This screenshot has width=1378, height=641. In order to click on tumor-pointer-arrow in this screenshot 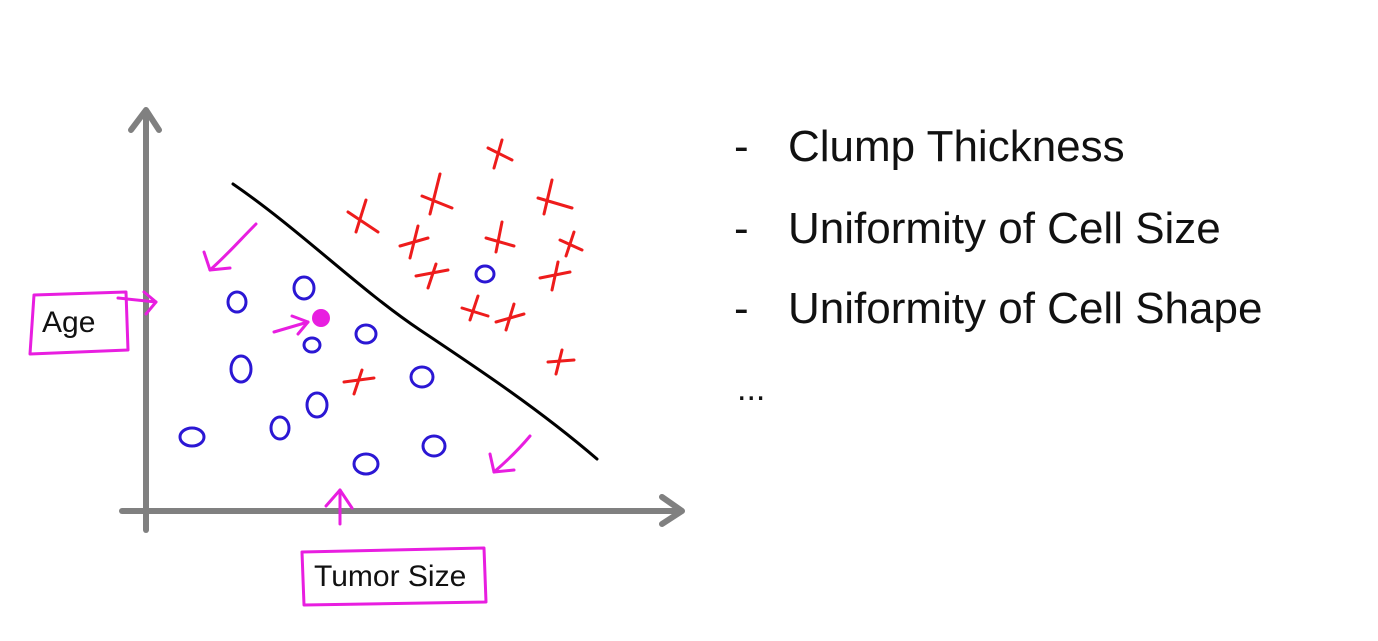, I will do `click(339, 507)`.